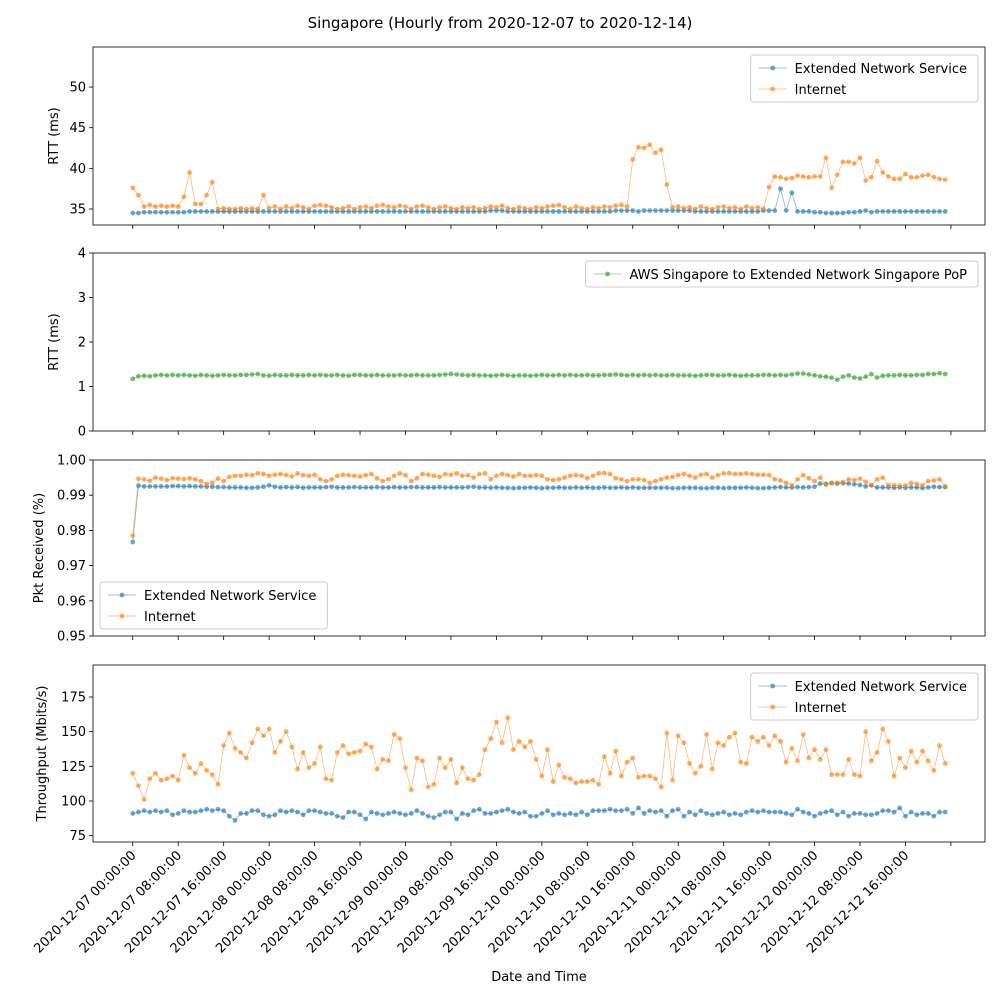 The image size is (1000, 1000). Describe the element at coordinates (77, 88) in the screenshot. I see `y-tick-label: 50` at that location.